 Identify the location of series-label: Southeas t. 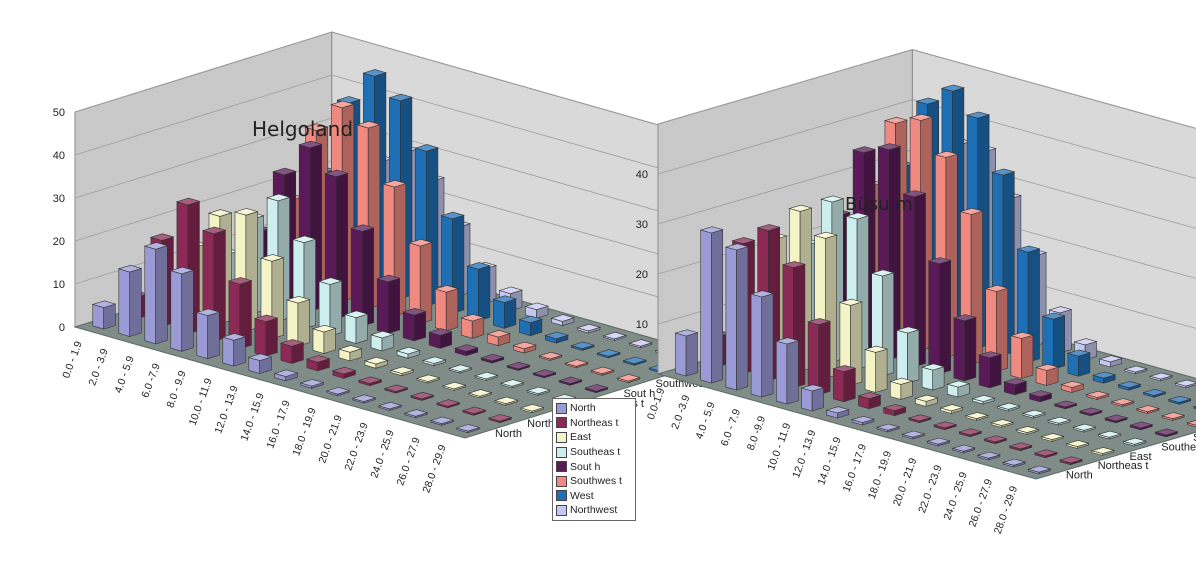
(1178, 447).